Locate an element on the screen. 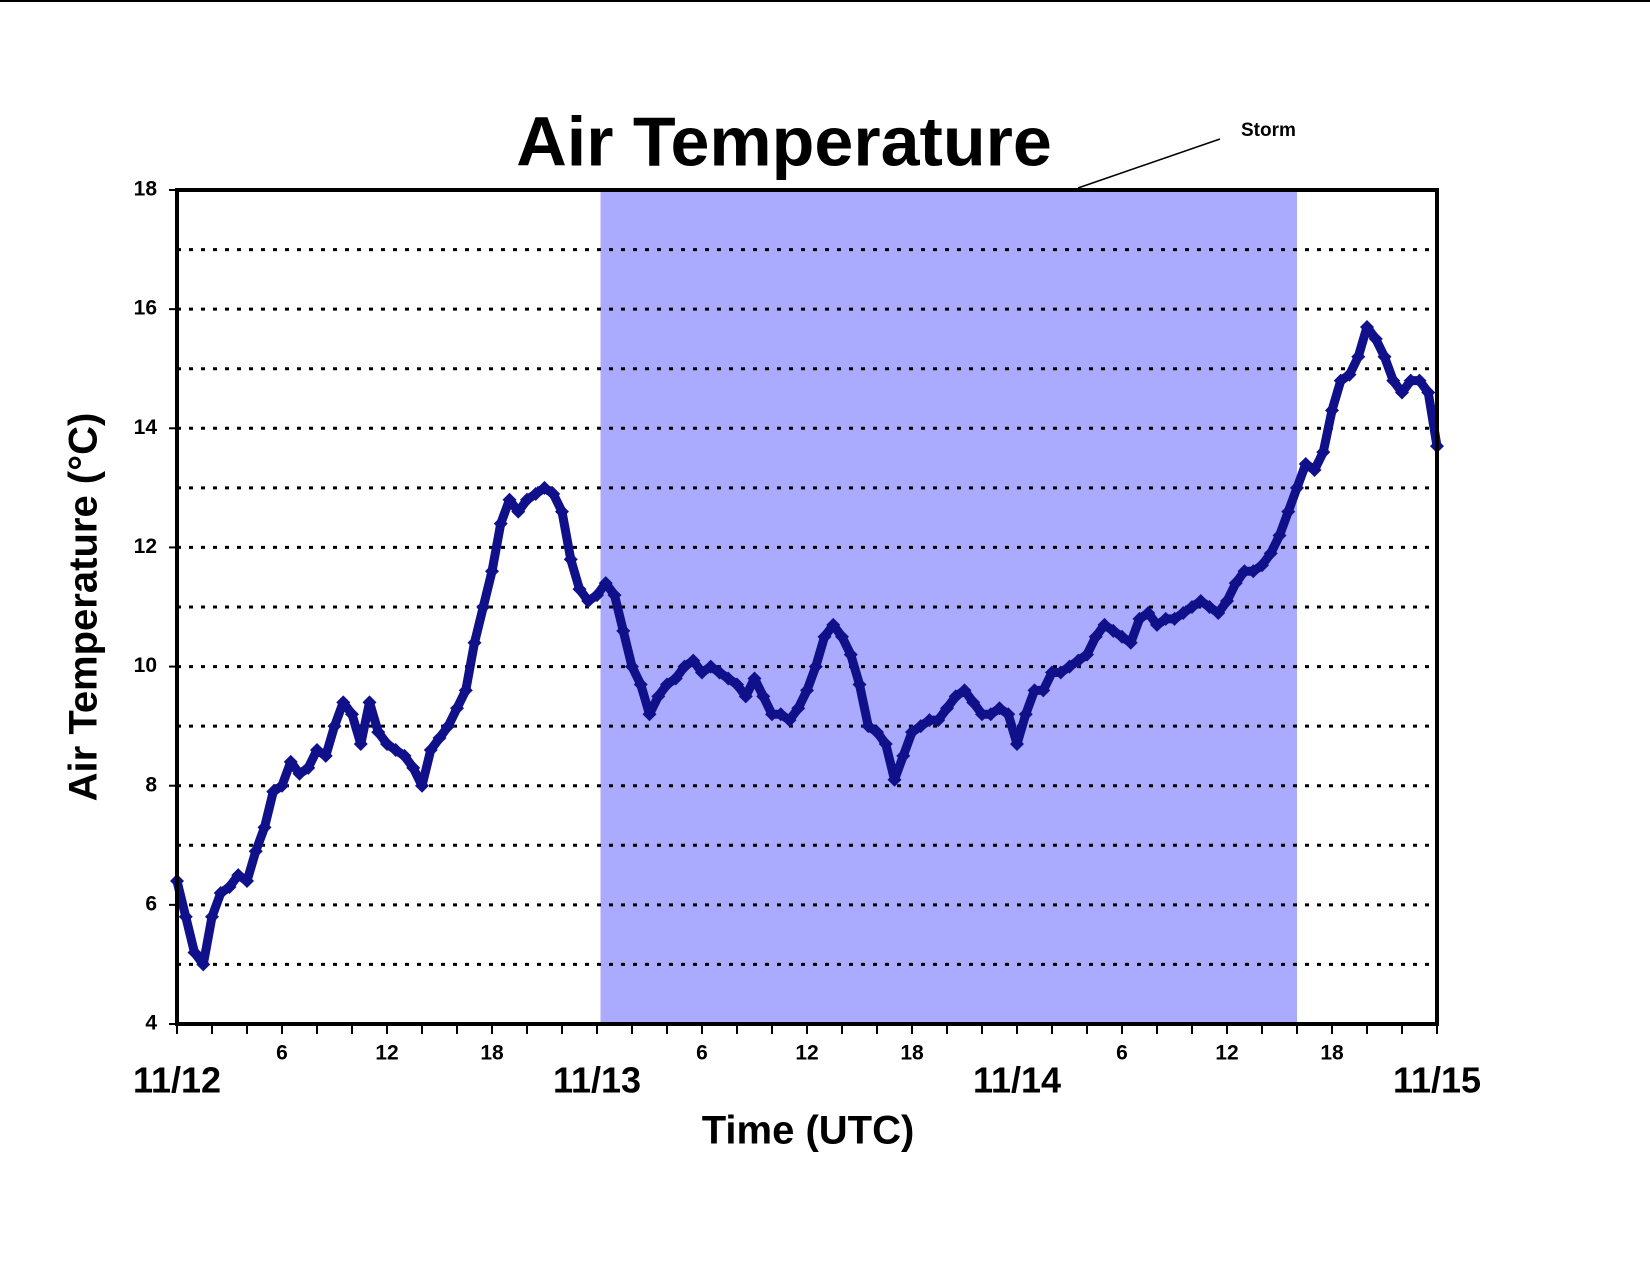 This screenshot has height=1275, width=1650. y-tick-label: 16 is located at coordinates (145, 308).